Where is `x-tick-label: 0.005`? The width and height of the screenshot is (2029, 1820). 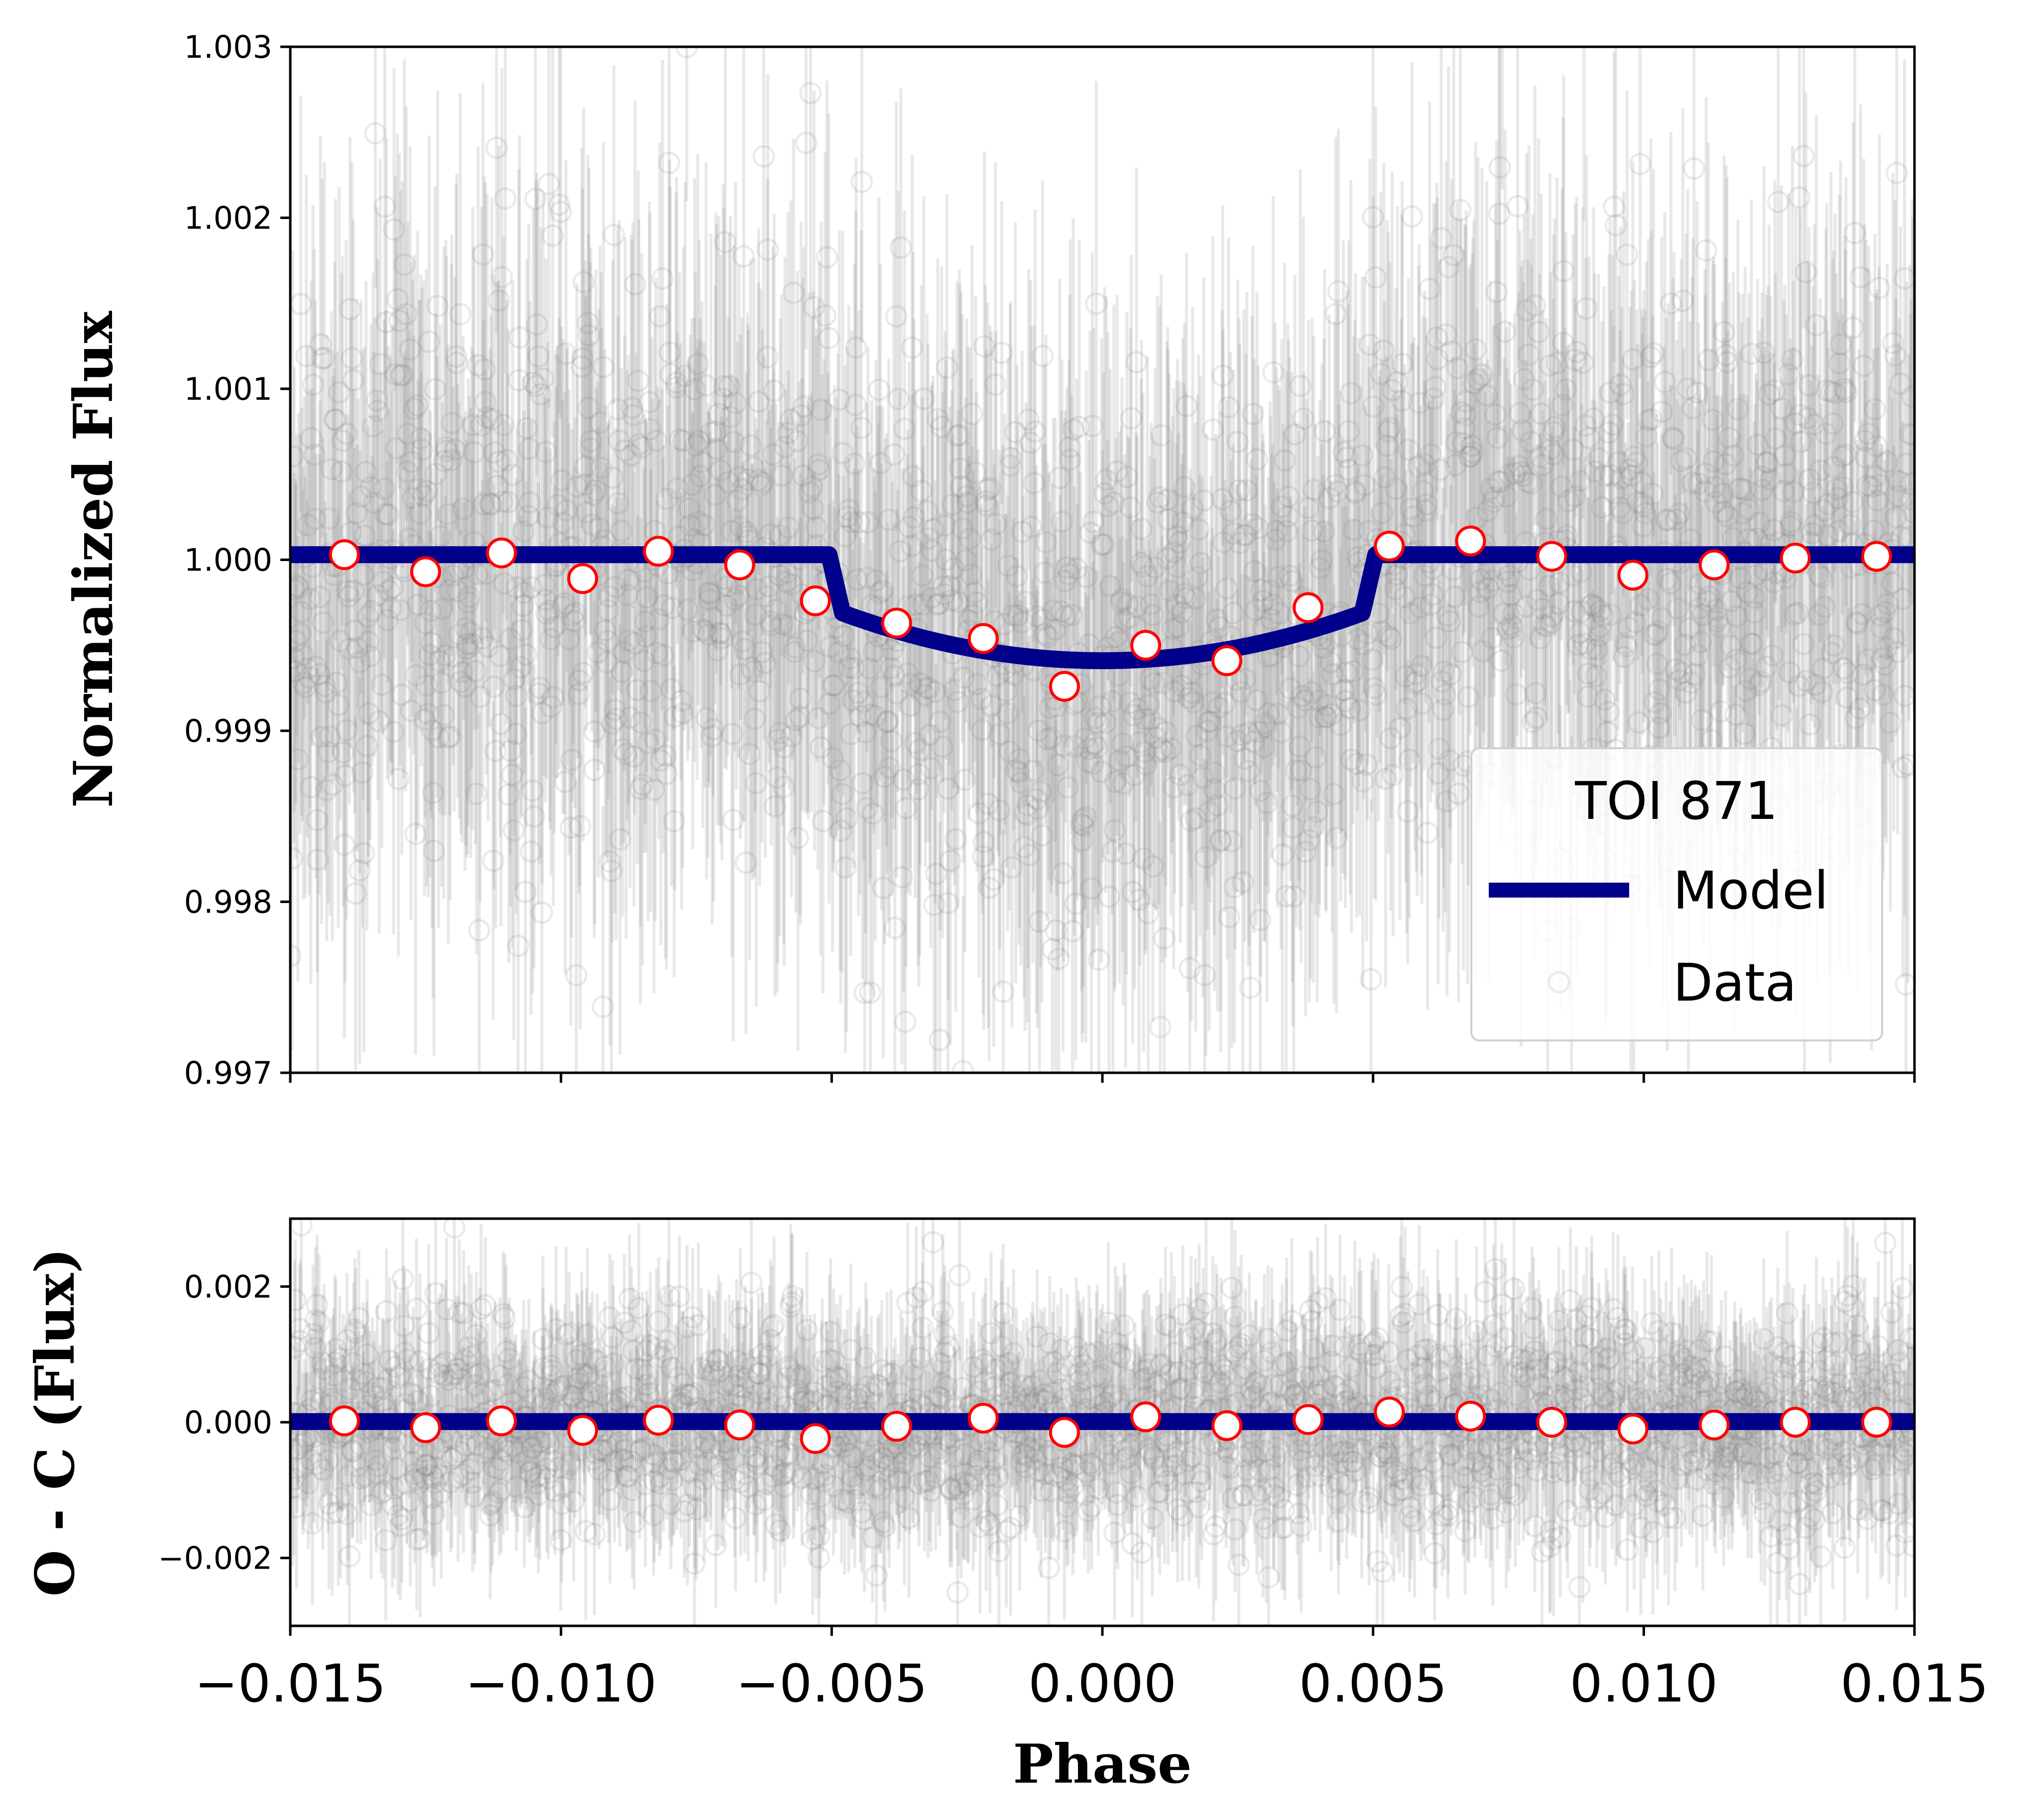 x-tick-label: 0.005 is located at coordinates (1373, 1683).